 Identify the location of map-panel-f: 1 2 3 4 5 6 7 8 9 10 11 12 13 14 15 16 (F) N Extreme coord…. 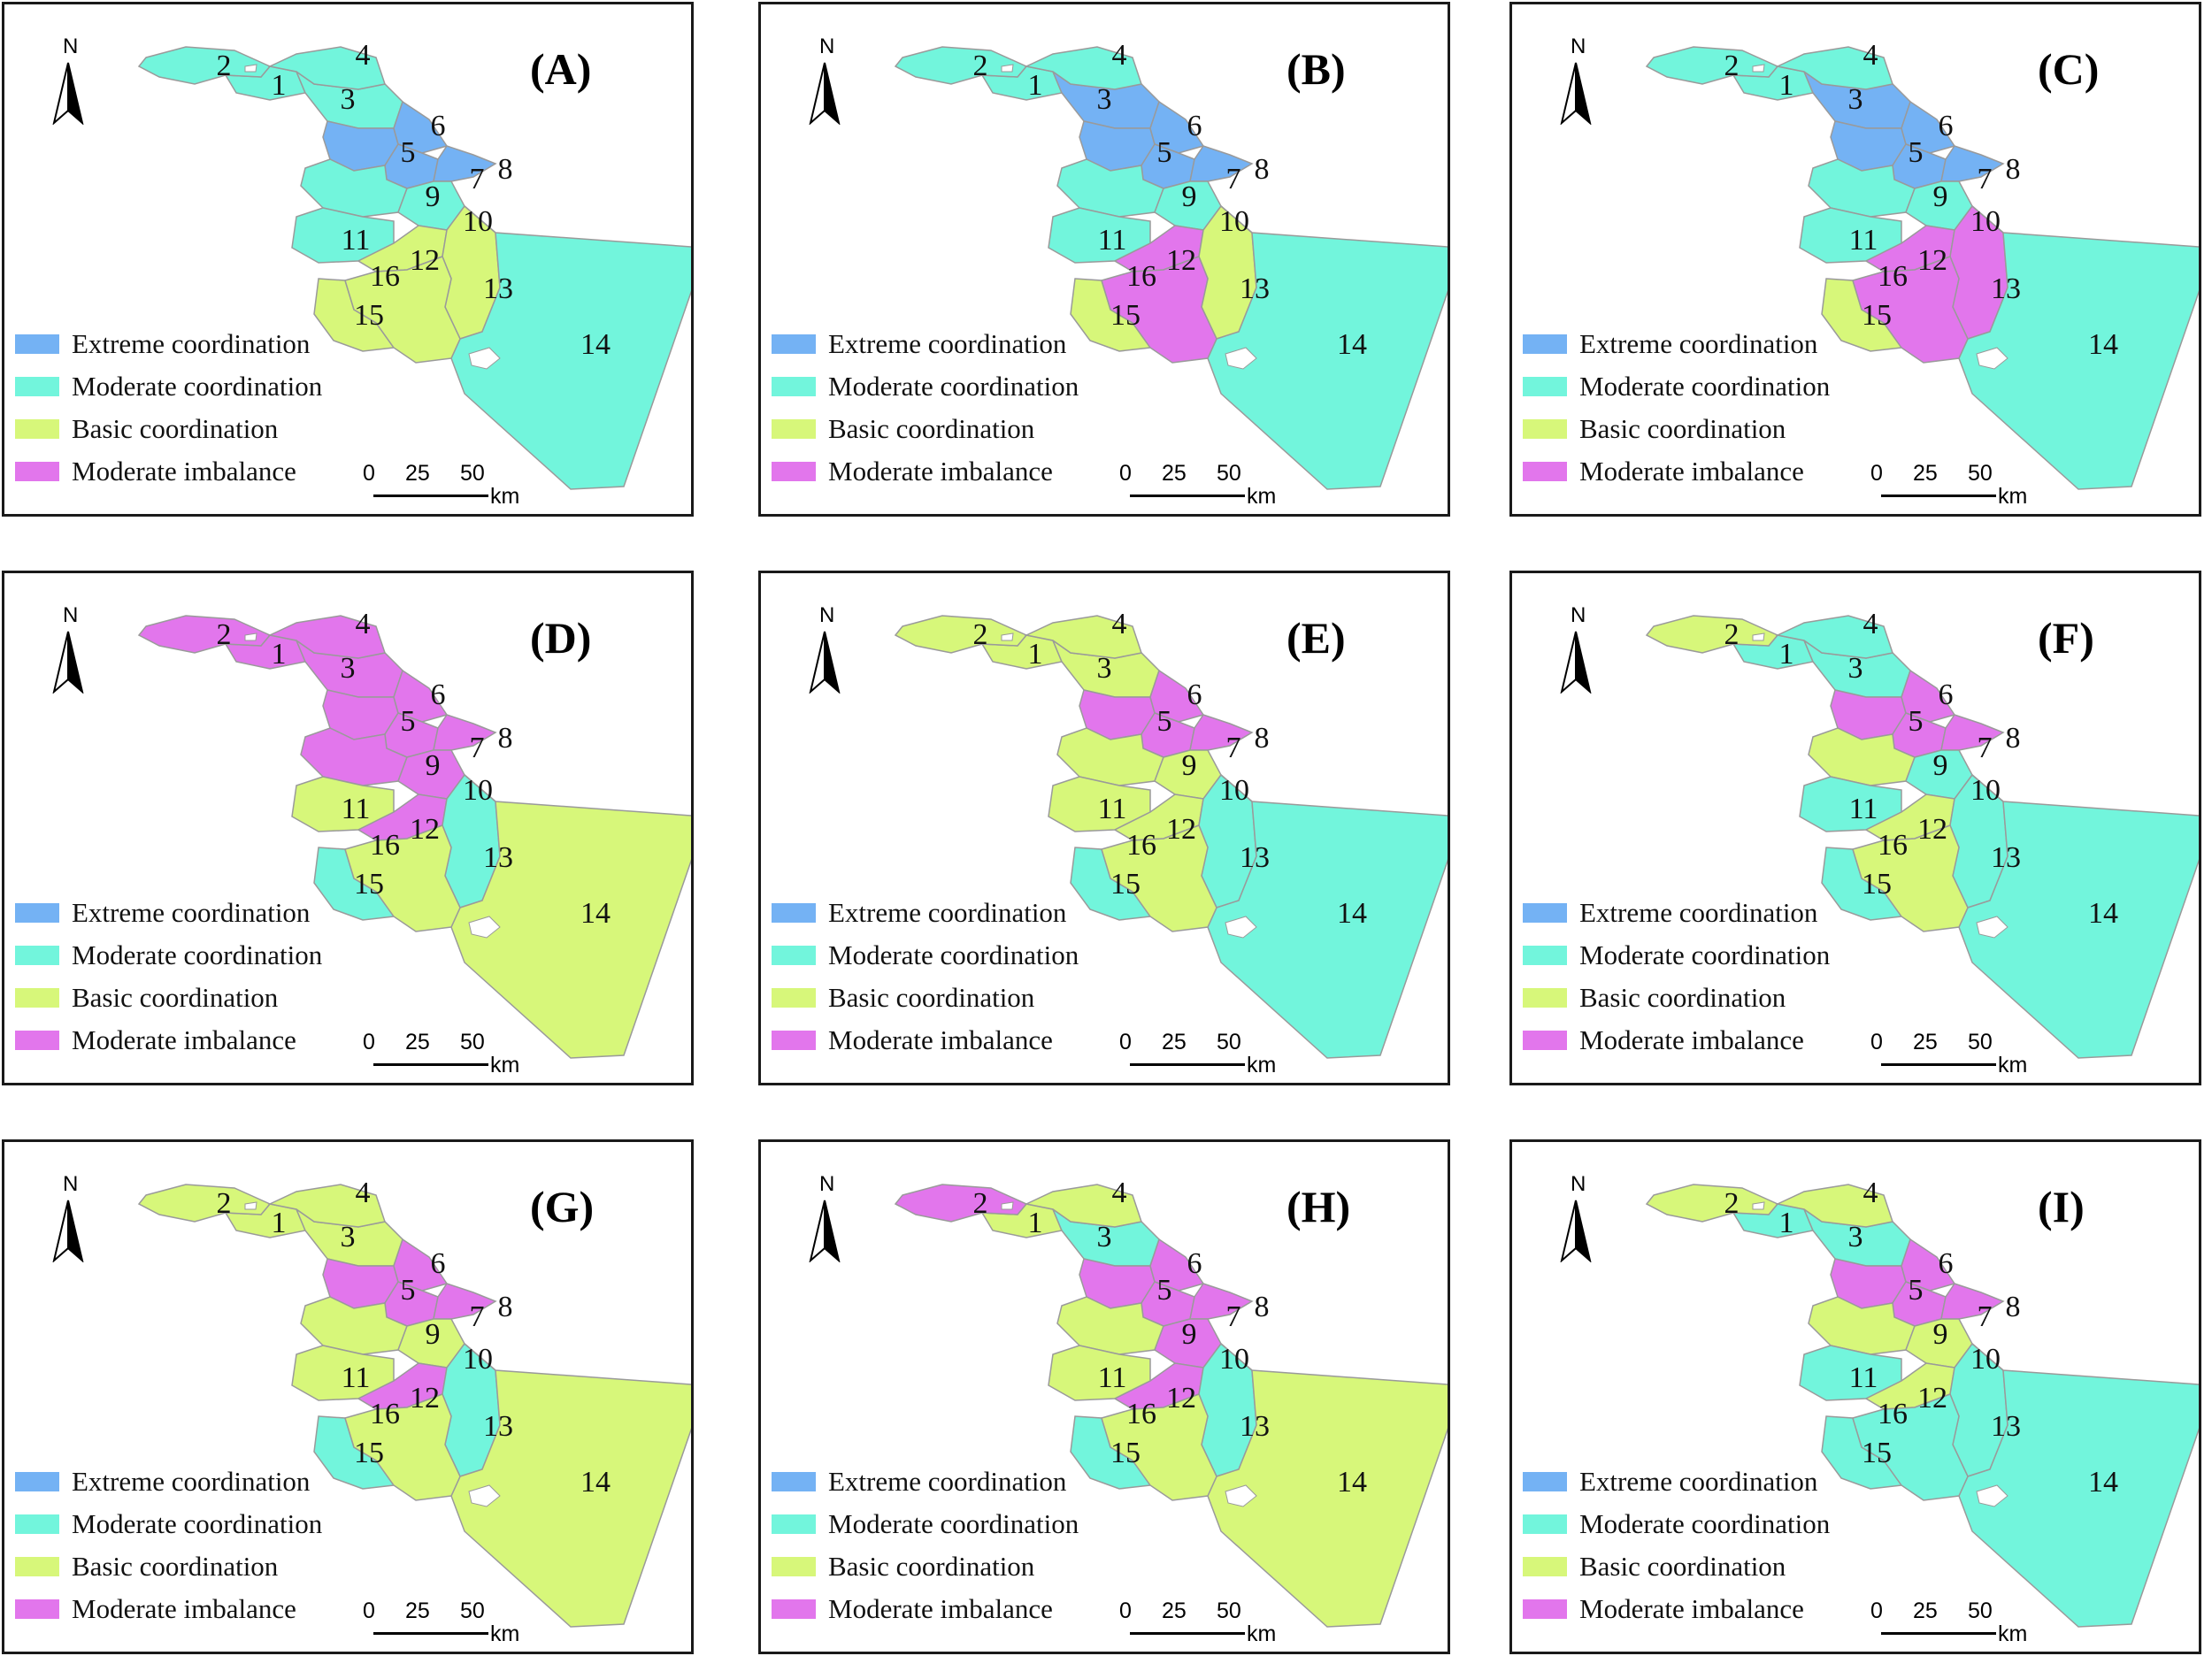
(1855, 828).